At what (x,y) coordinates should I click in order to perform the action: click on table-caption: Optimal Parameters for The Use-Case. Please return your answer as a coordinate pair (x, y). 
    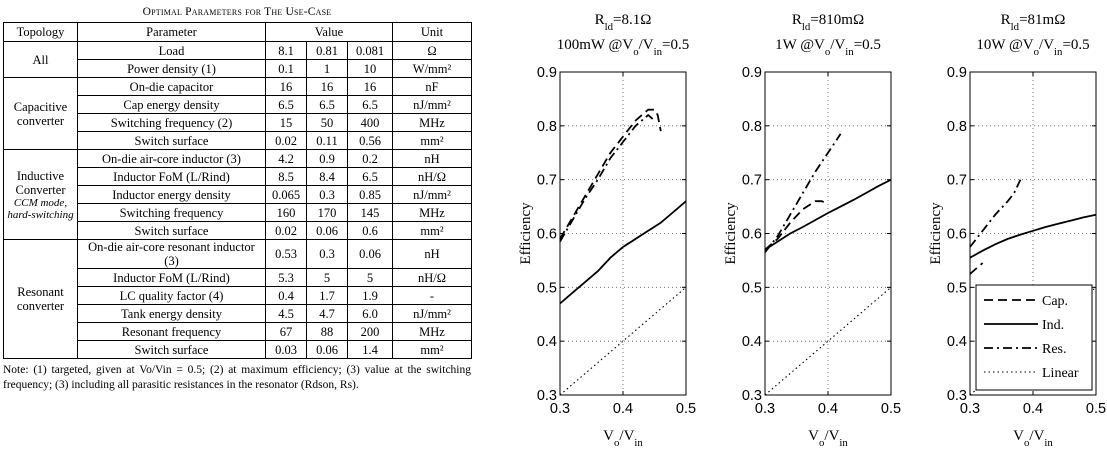
    Looking at the image, I should click on (237, 12).